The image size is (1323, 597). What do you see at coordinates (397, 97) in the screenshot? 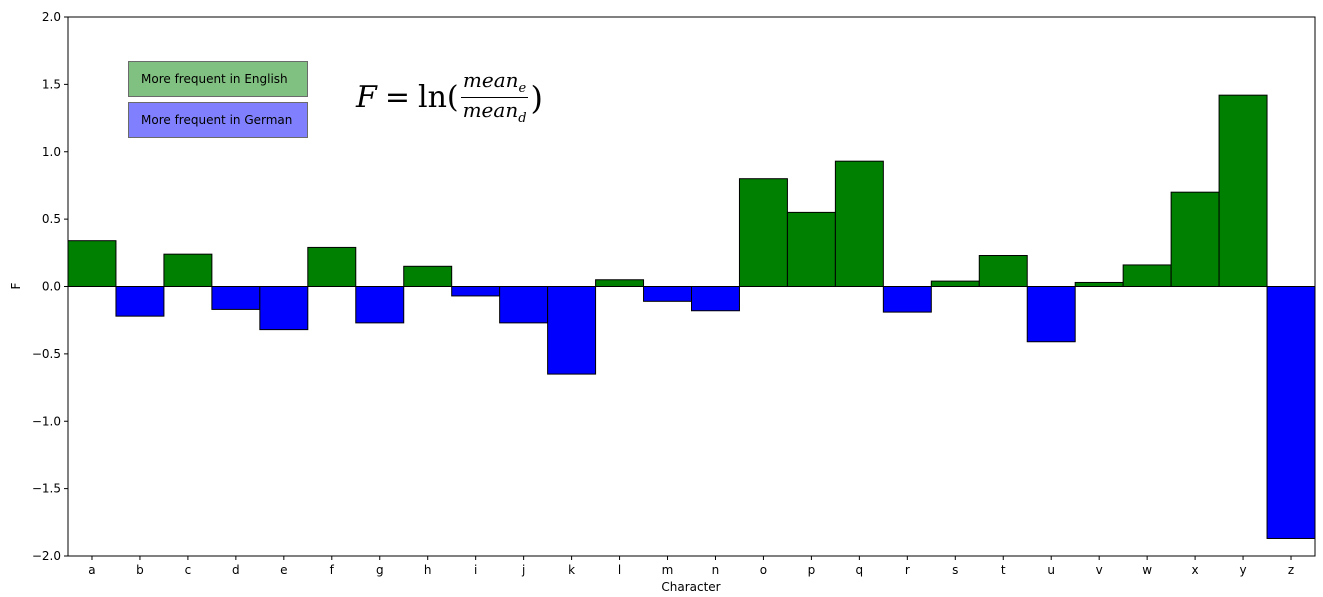
I see `formula-equals: =` at bounding box center [397, 97].